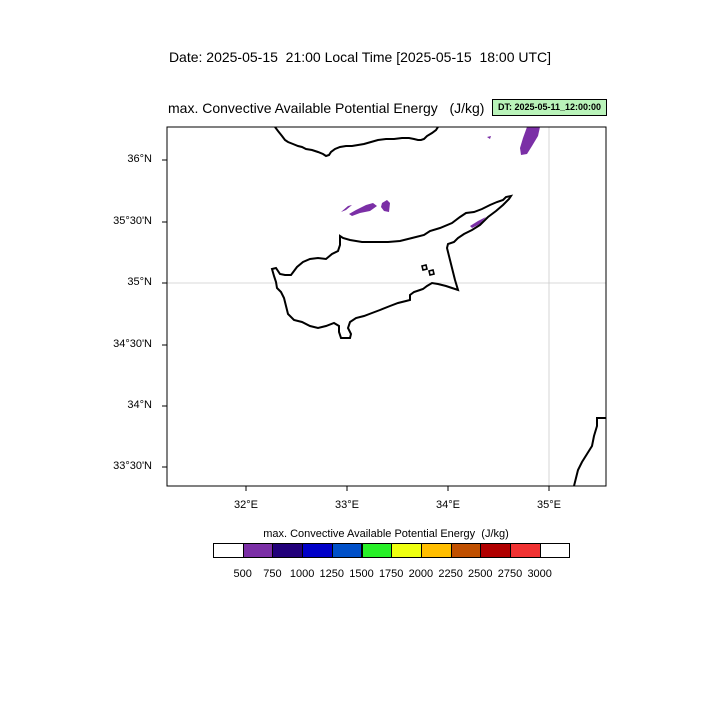  I want to click on lat-label-35-30n: 35°30'N, so click(132, 221).